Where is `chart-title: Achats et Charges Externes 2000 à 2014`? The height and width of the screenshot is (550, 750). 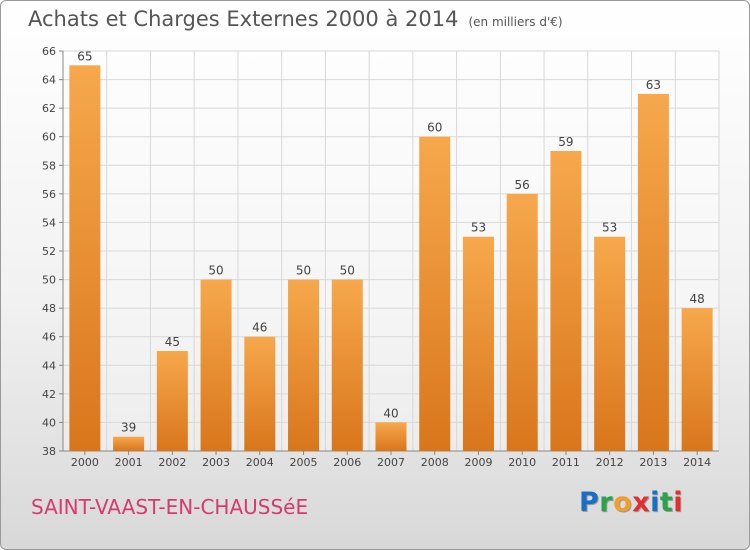 chart-title: Achats et Charges Externes 2000 à 2014 is located at coordinates (243, 19).